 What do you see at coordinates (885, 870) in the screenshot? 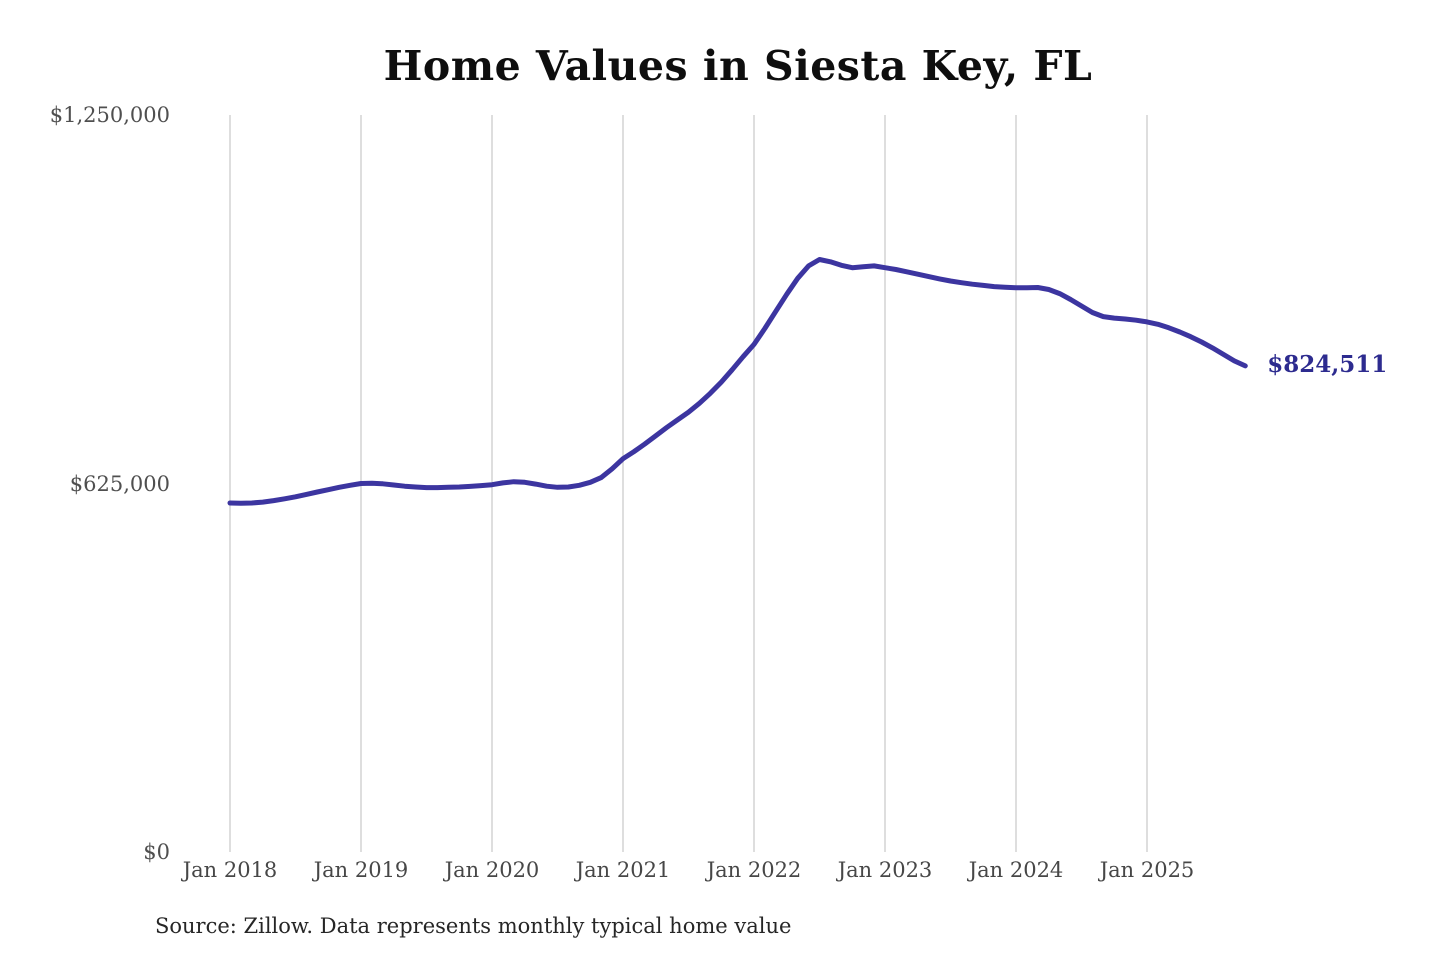
I see `x-axis-label: Jan 2023` at bounding box center [885, 870].